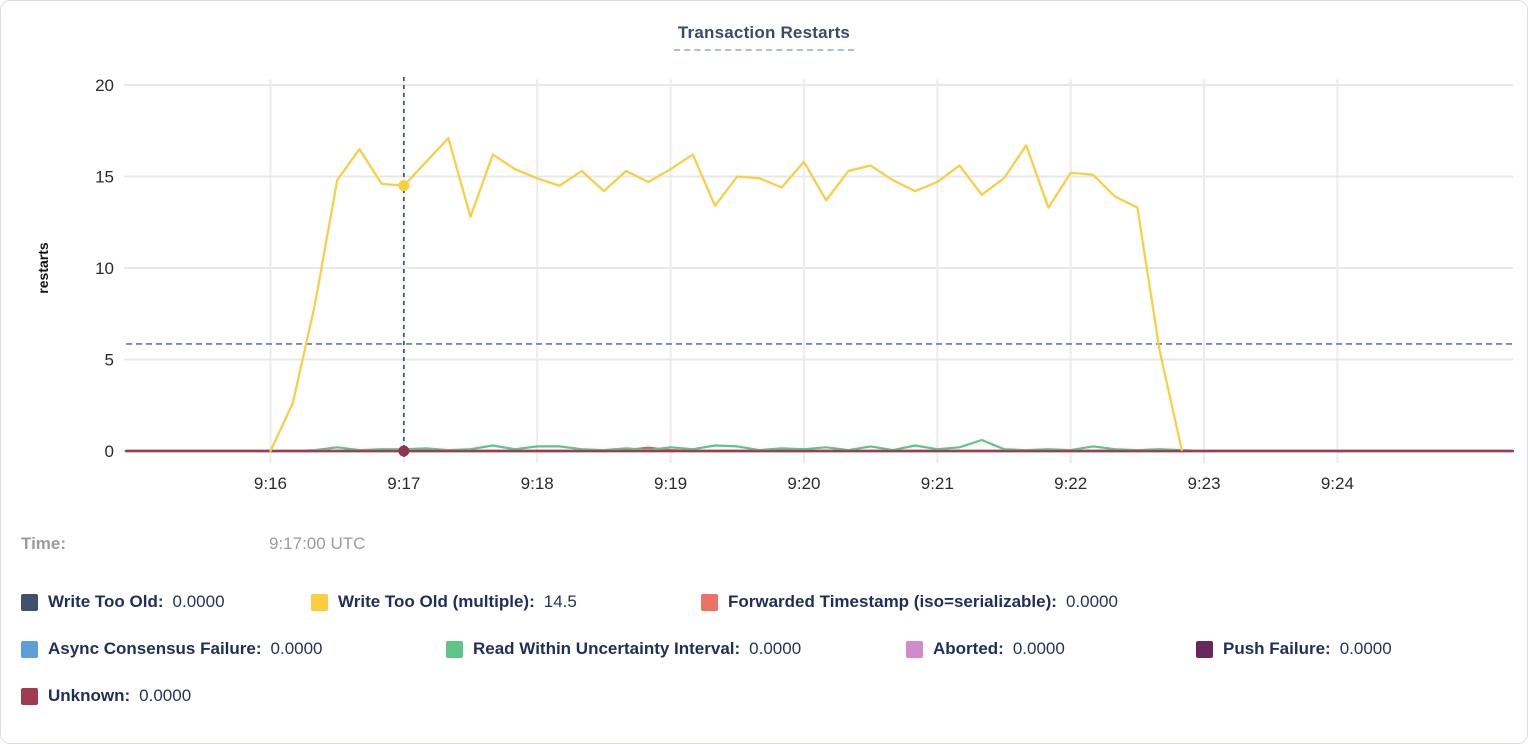  I want to click on svg-text: 20, so click(104, 85).